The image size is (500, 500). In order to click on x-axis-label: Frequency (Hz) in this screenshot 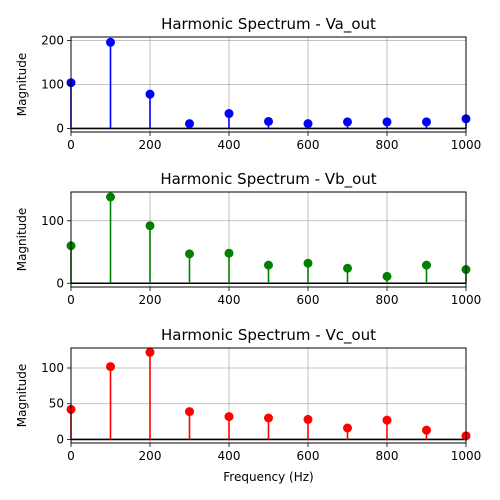, I will do `click(268, 477)`.